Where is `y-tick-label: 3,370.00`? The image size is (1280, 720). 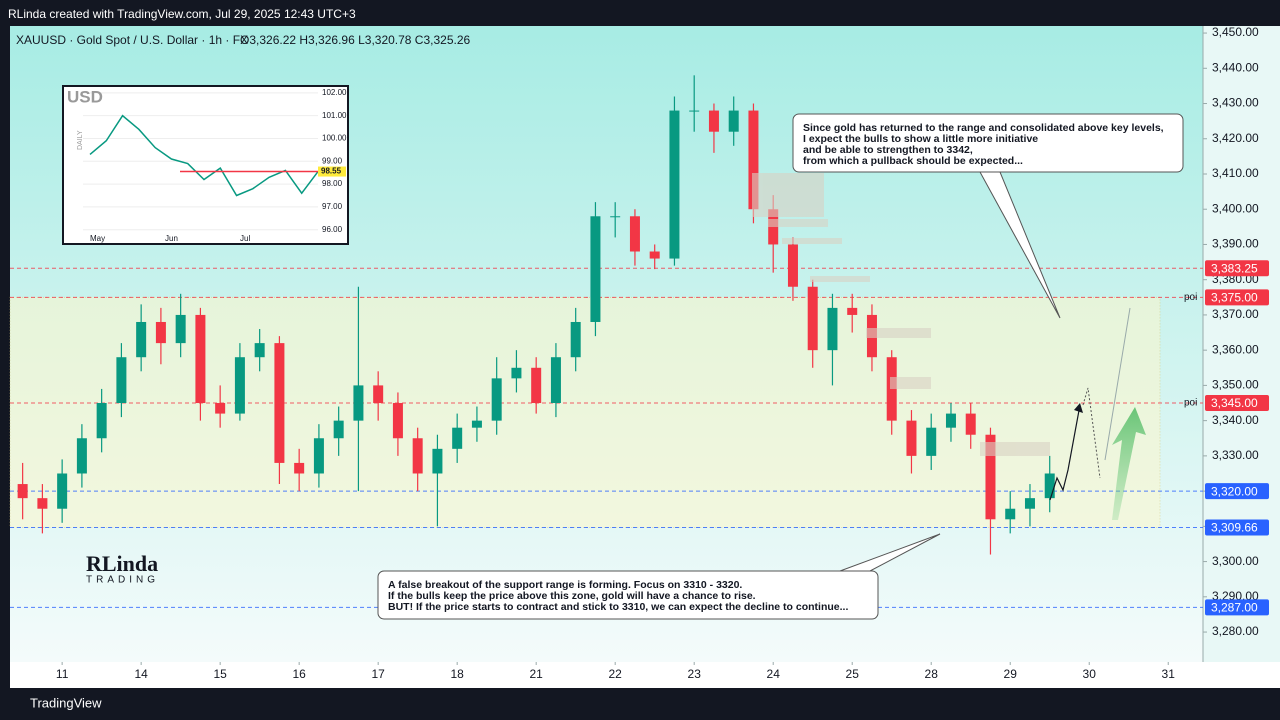 y-tick-label: 3,370.00 is located at coordinates (1235, 314).